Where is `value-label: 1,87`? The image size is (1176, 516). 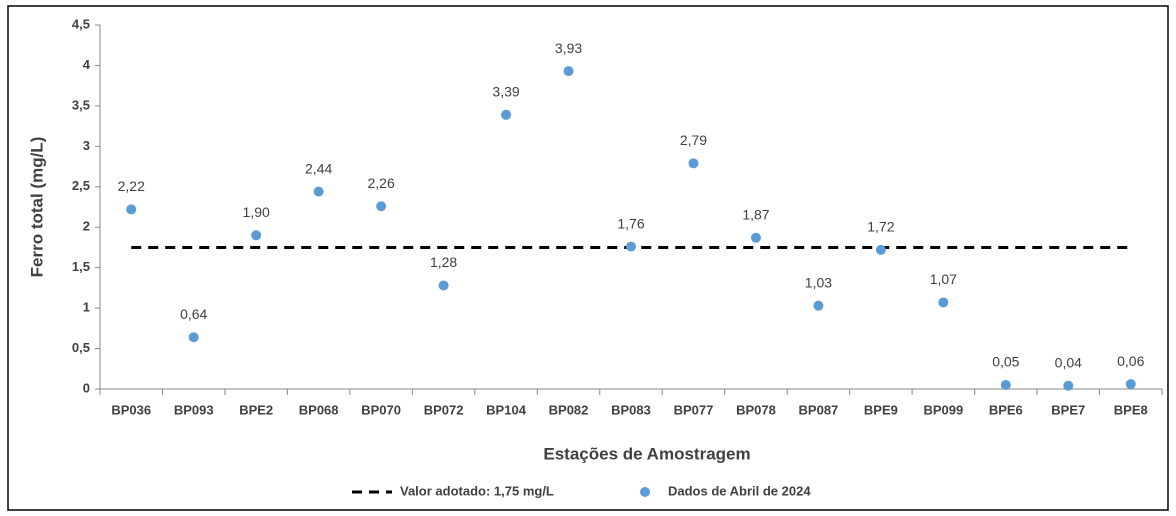
value-label: 1,87 is located at coordinates (755, 214).